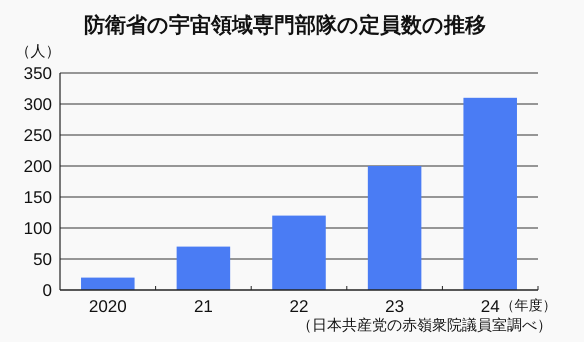 This screenshot has height=342, width=584. What do you see at coordinates (285, 25) in the screenshot?
I see `chart-title: 防衛省の宇宙領域専門部隊の定員数の推移` at bounding box center [285, 25].